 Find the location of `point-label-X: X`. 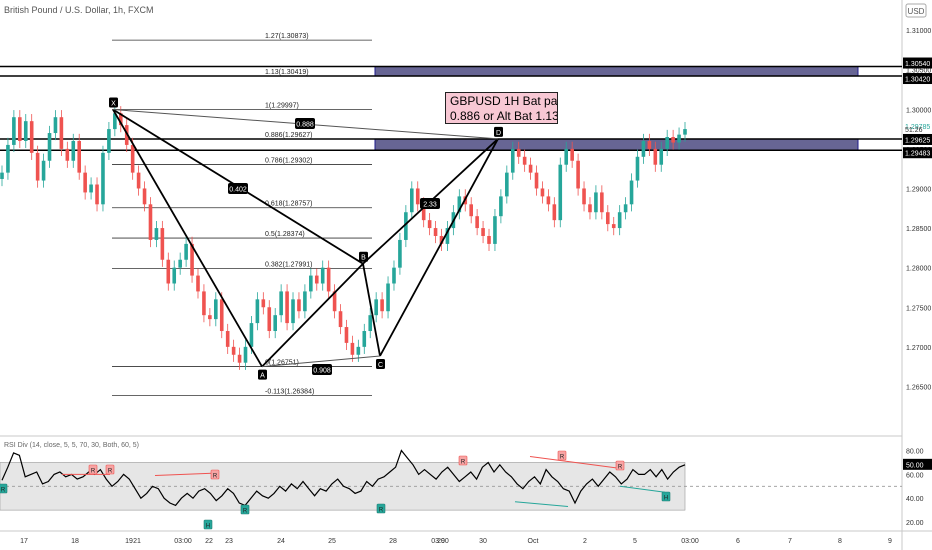

point-label-X: X is located at coordinates (113, 104).